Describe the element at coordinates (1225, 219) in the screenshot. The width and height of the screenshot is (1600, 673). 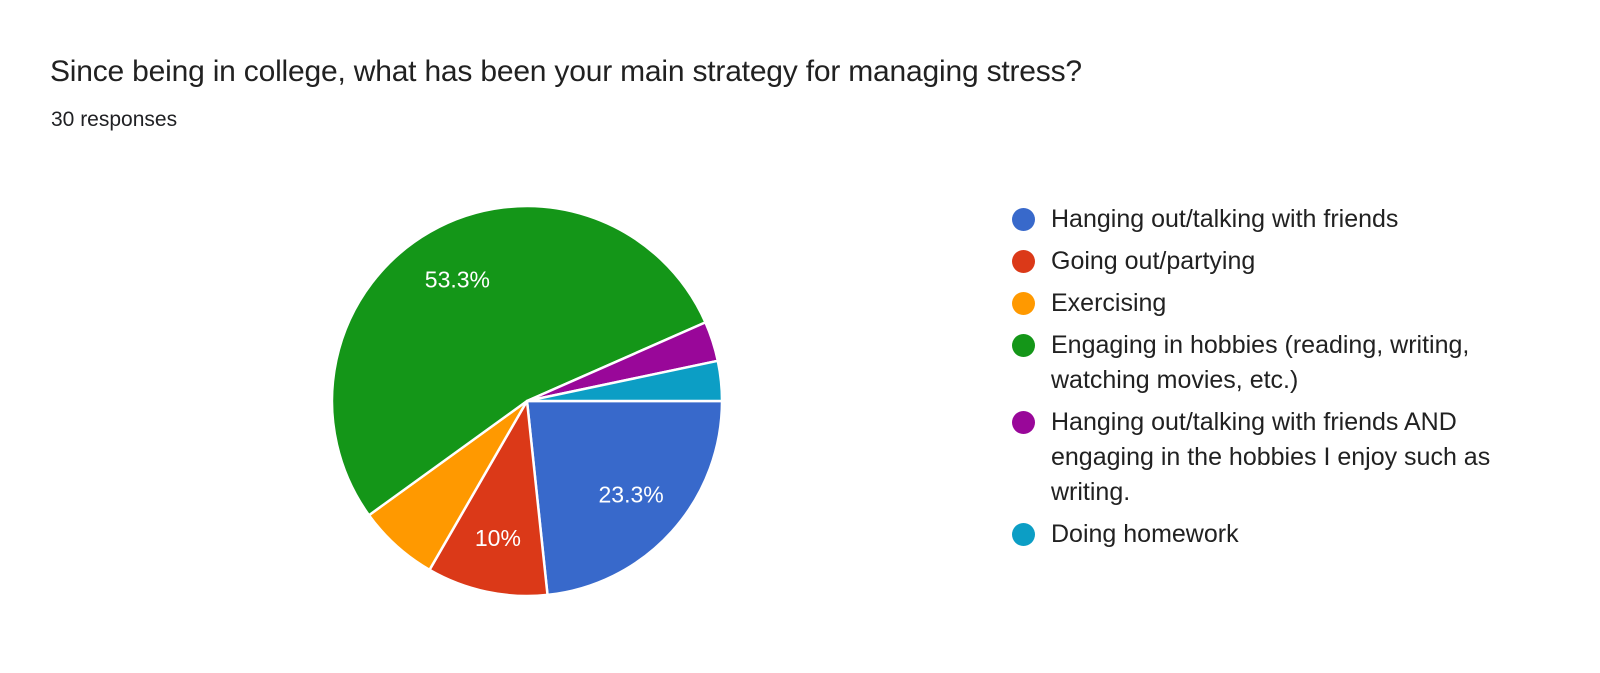
I see `legend-label: Hanging out/talking with friends` at that location.